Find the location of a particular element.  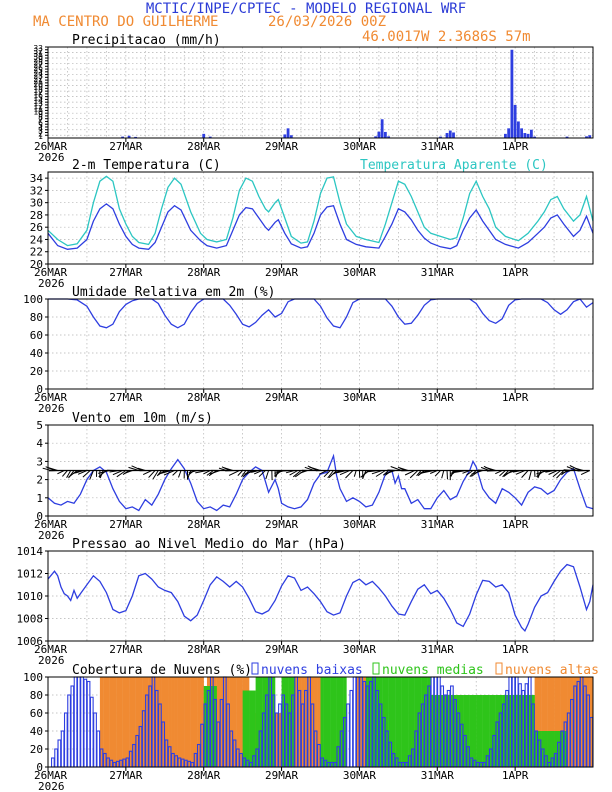

x-tick-label: 27MAR is located at coordinates (125, 649).